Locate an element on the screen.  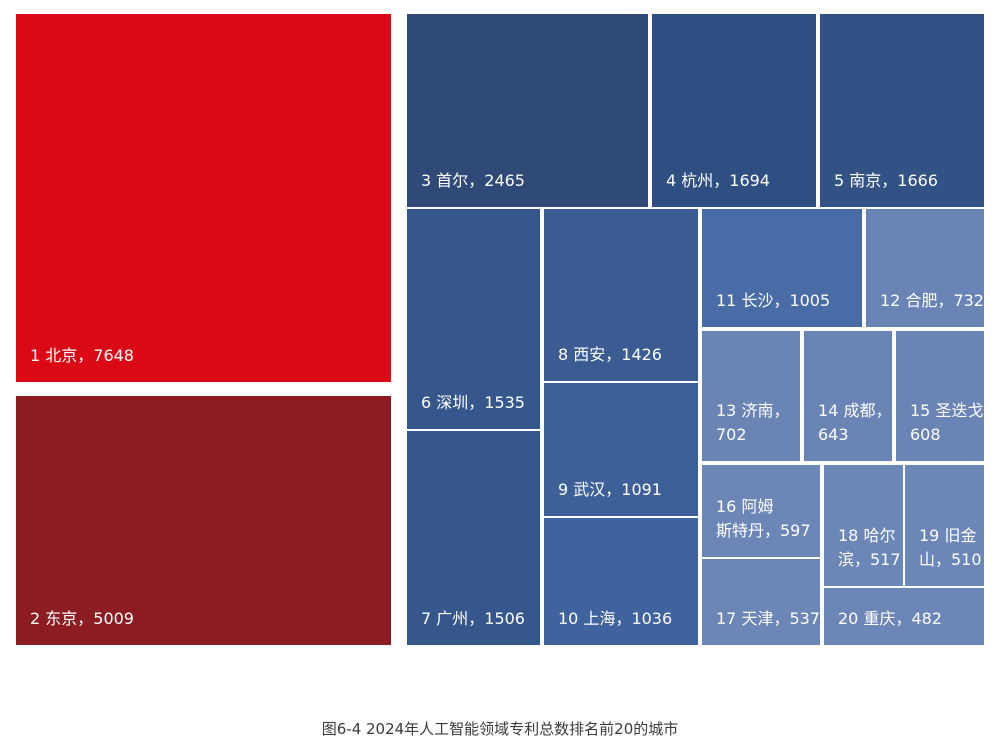
treemap-tile: 4 杭州，1694 is located at coordinates (734, 110).